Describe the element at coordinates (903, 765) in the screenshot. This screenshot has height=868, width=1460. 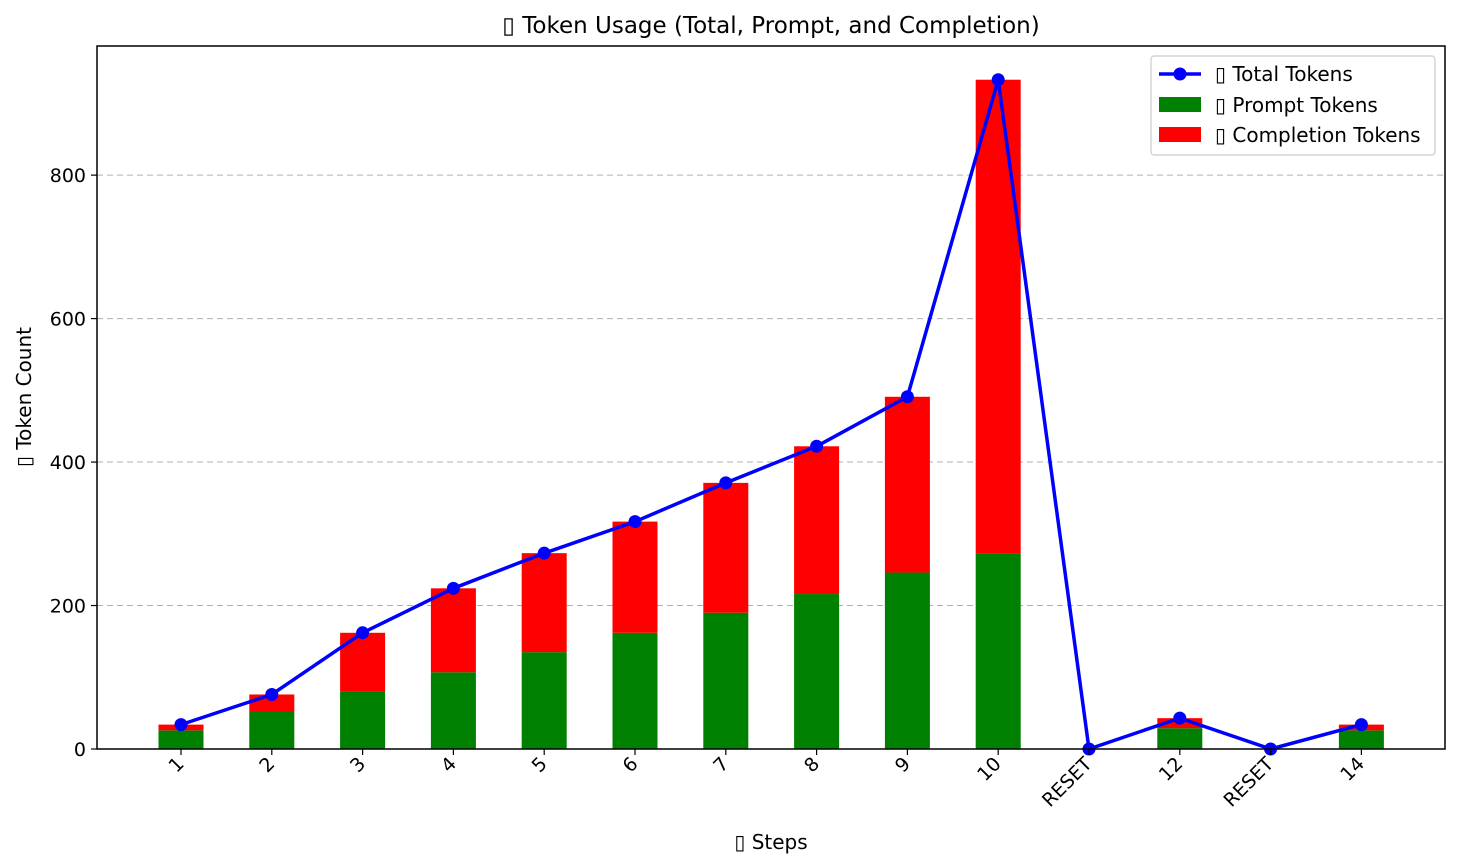
I see `x-tick-label-9: 9` at that location.